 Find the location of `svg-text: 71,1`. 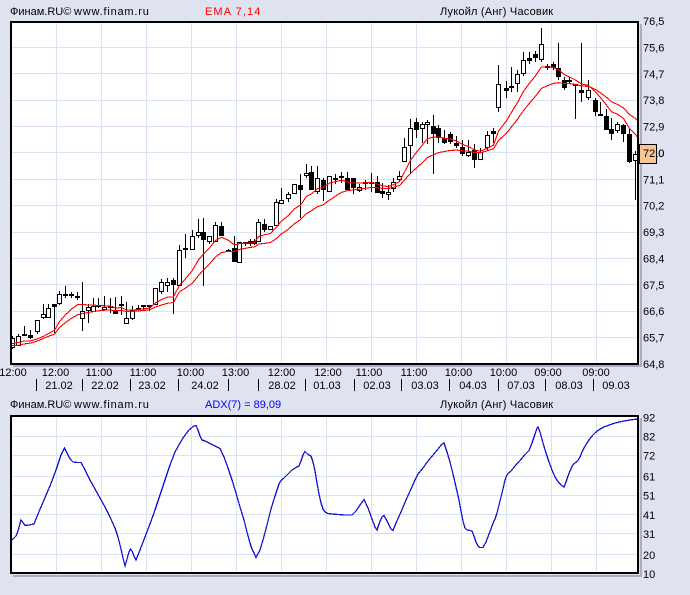

svg-text: 71,1 is located at coordinates (653, 180).